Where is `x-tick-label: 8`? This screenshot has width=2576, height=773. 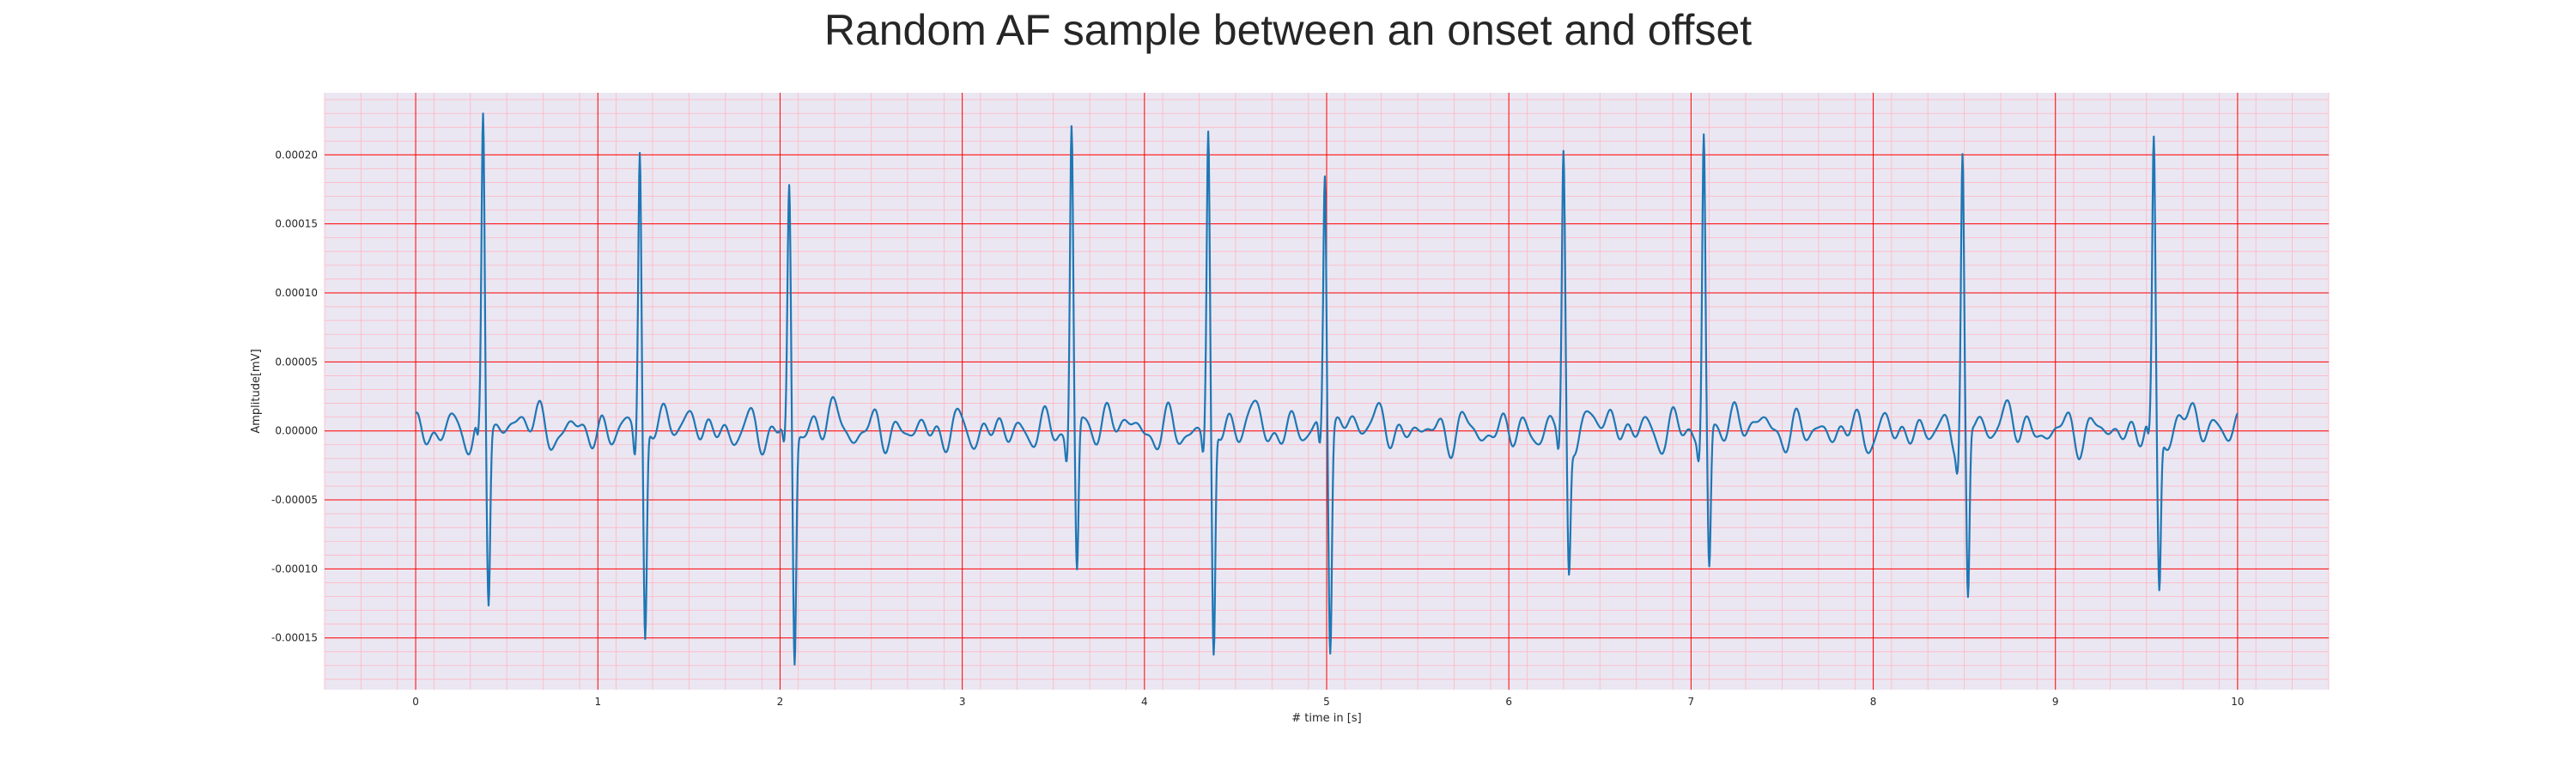
x-tick-label: 8 is located at coordinates (1873, 702).